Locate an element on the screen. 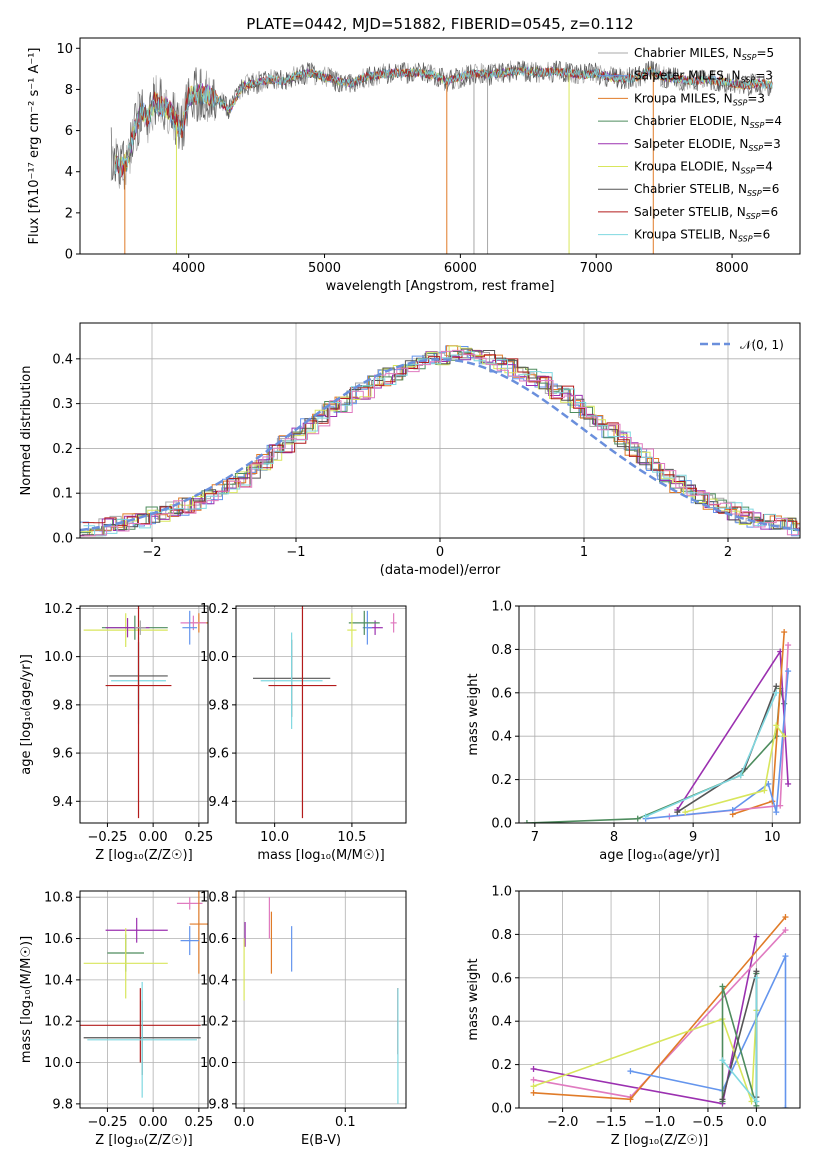 The image size is (819, 1170). x-axis-label: mass [log₁₀(M/M☉)] is located at coordinates (320, 855).